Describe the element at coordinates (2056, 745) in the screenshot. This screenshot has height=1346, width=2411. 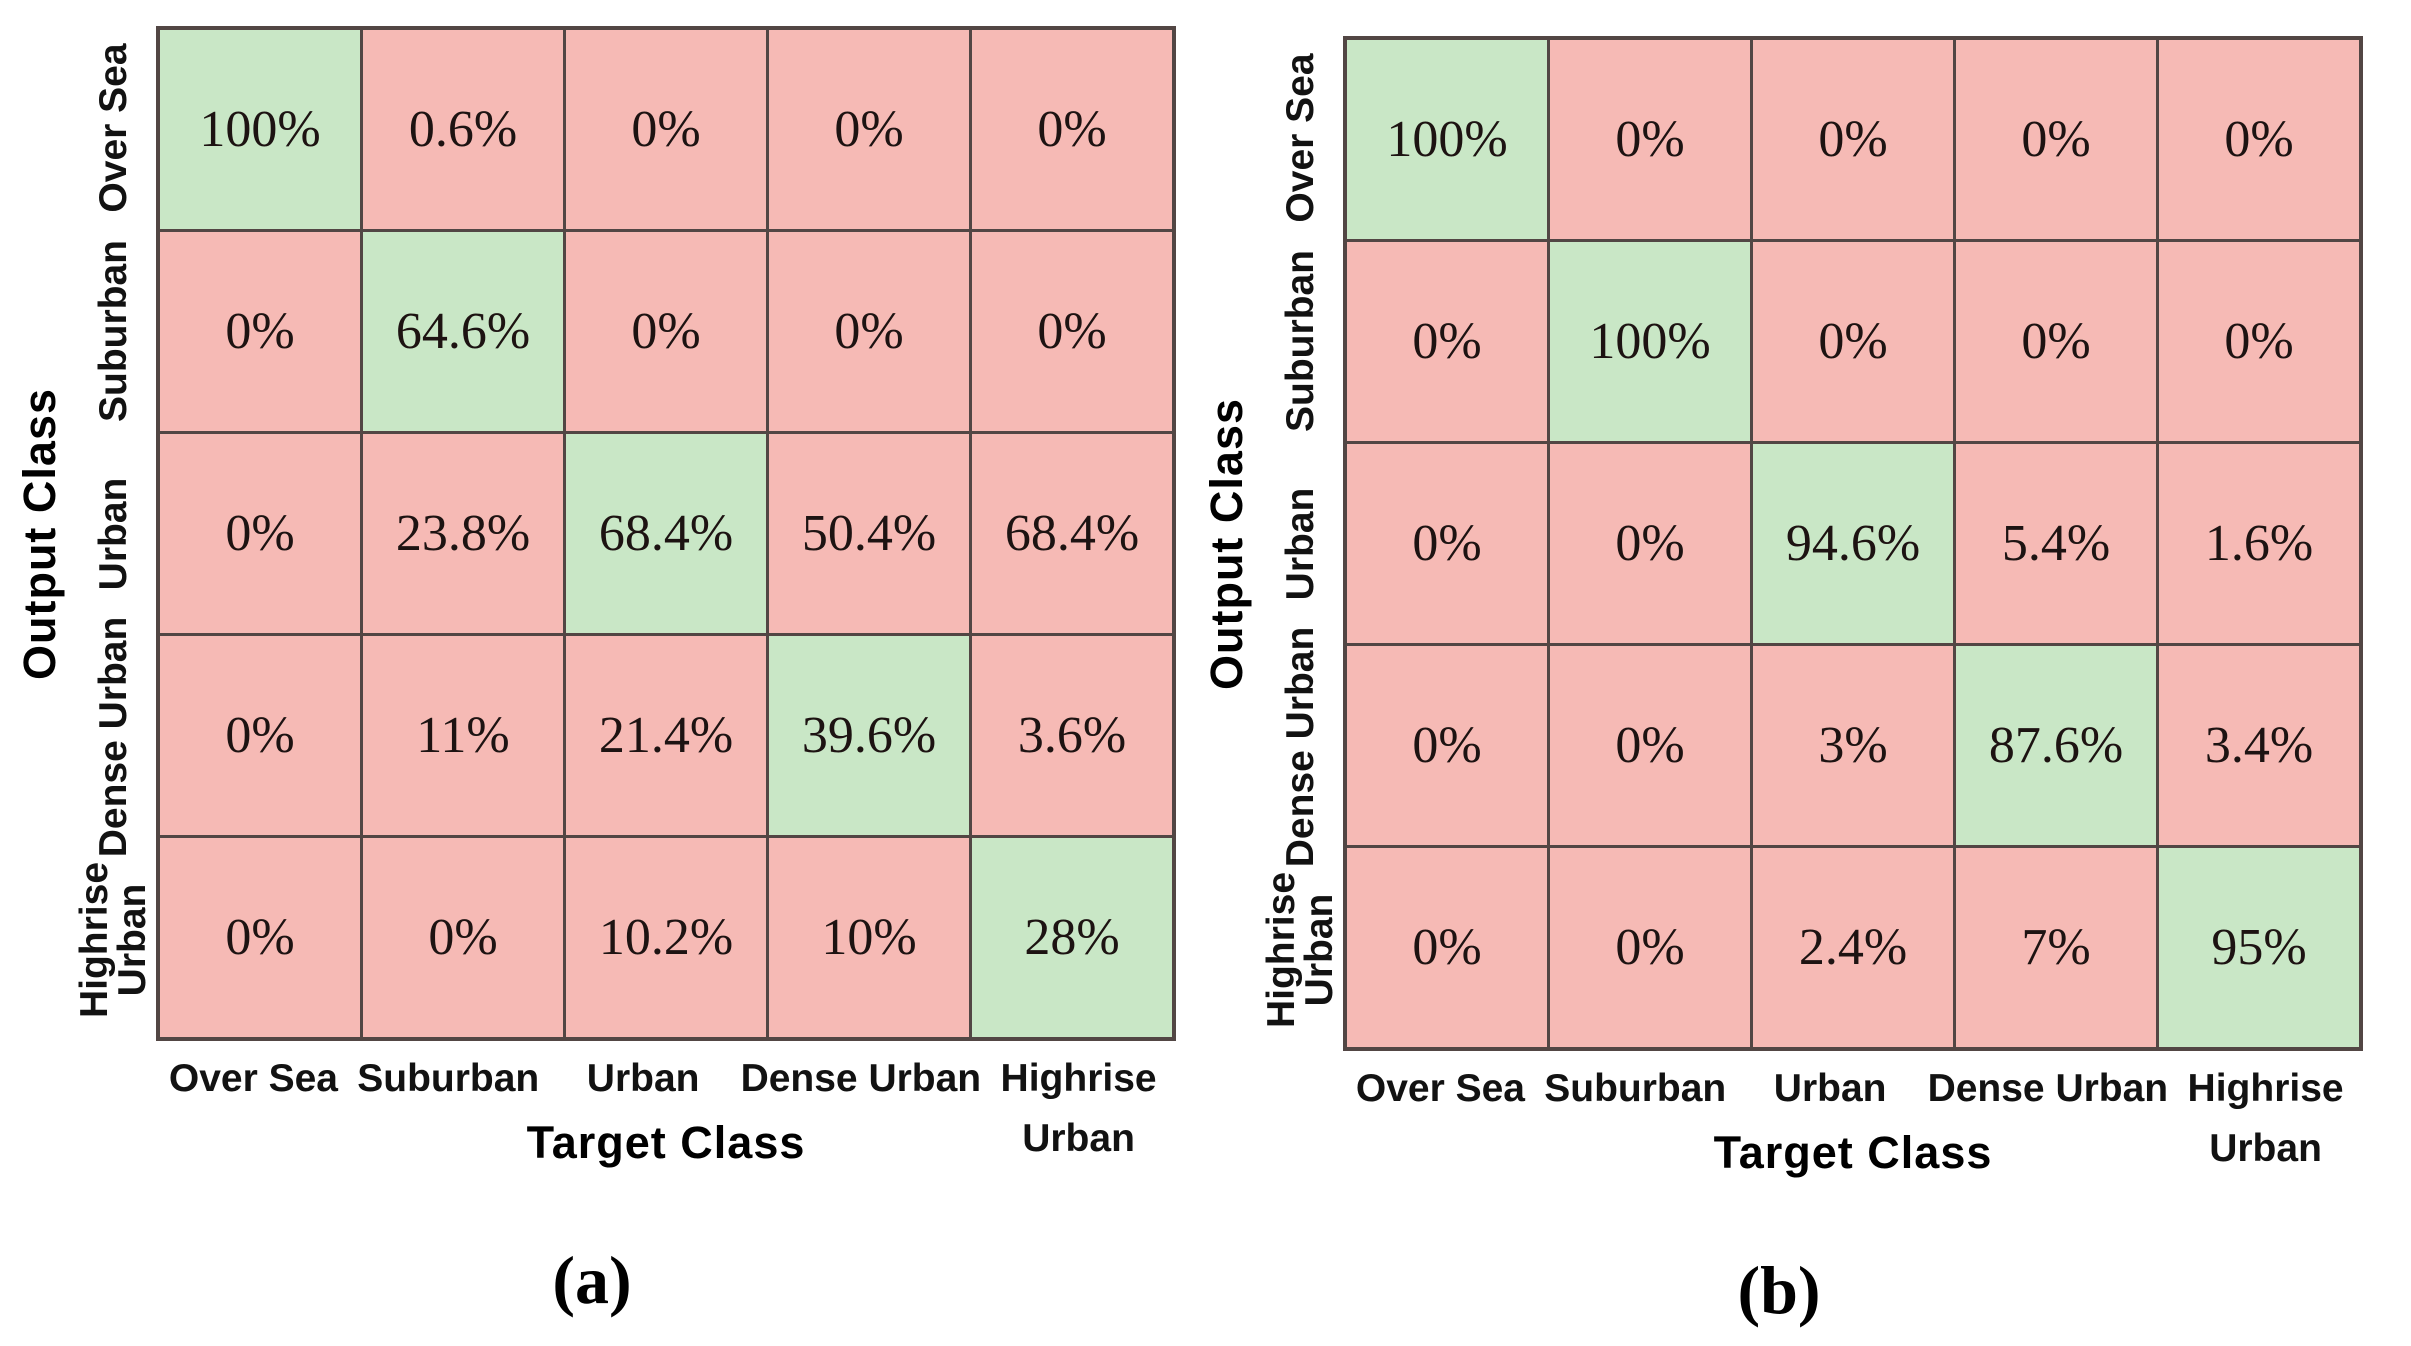
I see `matrix-cell: 87.6%` at that location.